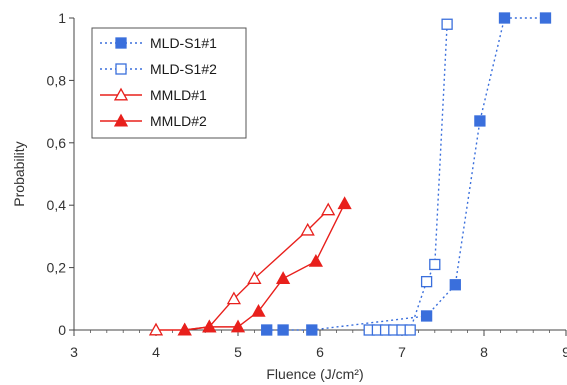  Describe the element at coordinates (19, 173) in the screenshot. I see `y-axis-title: Probability` at that location.